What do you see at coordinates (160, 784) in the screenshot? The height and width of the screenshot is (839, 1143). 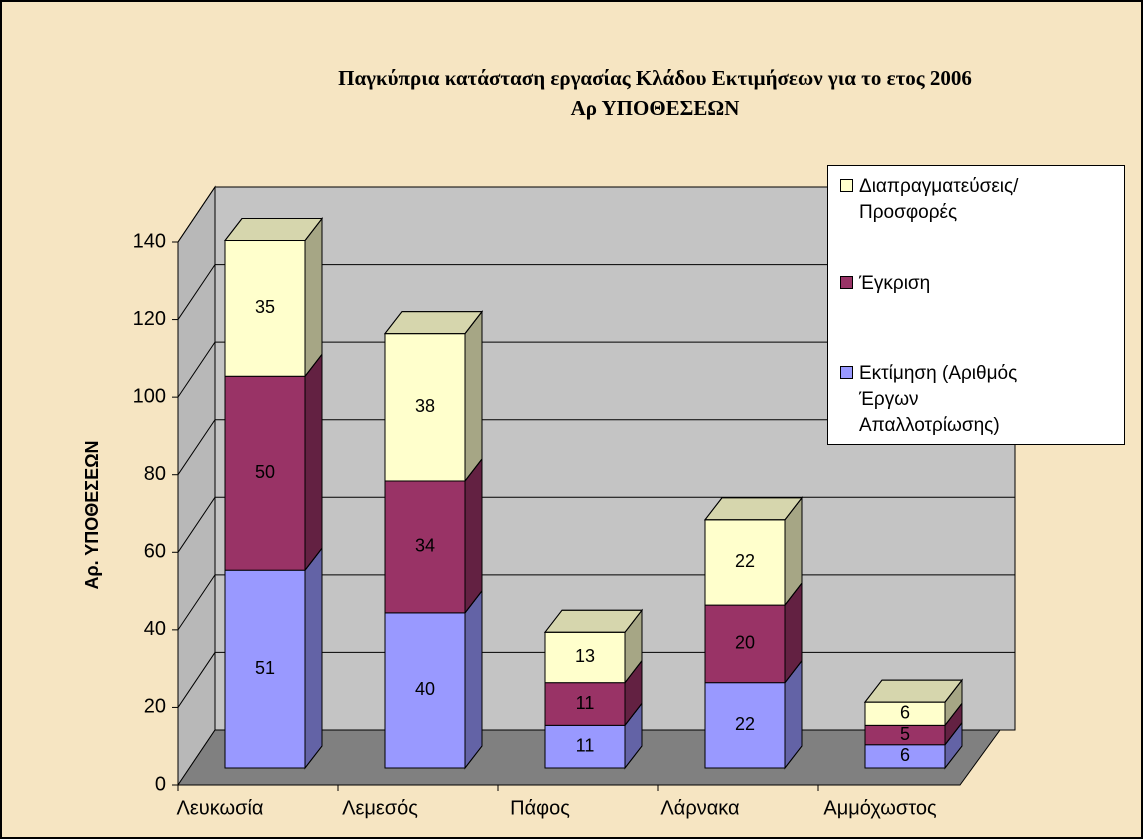 I see `y-tick-label: 0` at bounding box center [160, 784].